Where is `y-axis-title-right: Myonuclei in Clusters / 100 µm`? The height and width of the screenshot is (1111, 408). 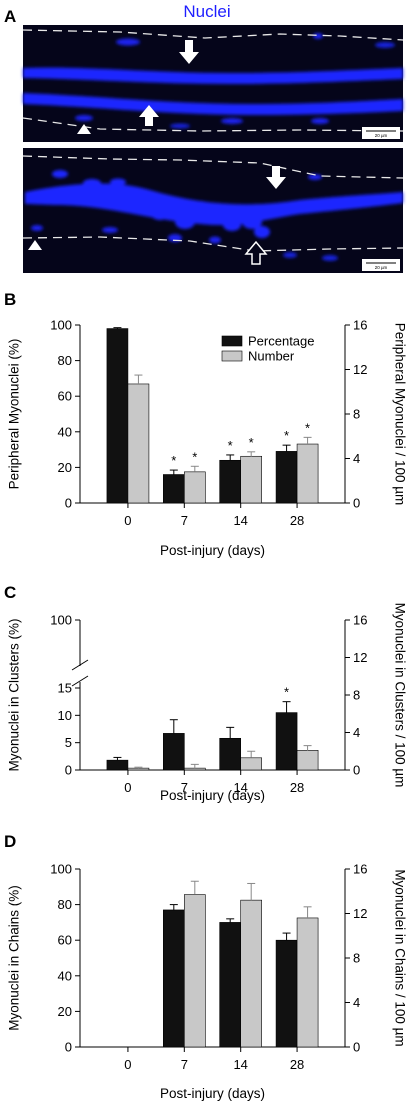 y-axis-title-right: Myonuclei in Clusters / 100 µm is located at coordinates (399, 695).